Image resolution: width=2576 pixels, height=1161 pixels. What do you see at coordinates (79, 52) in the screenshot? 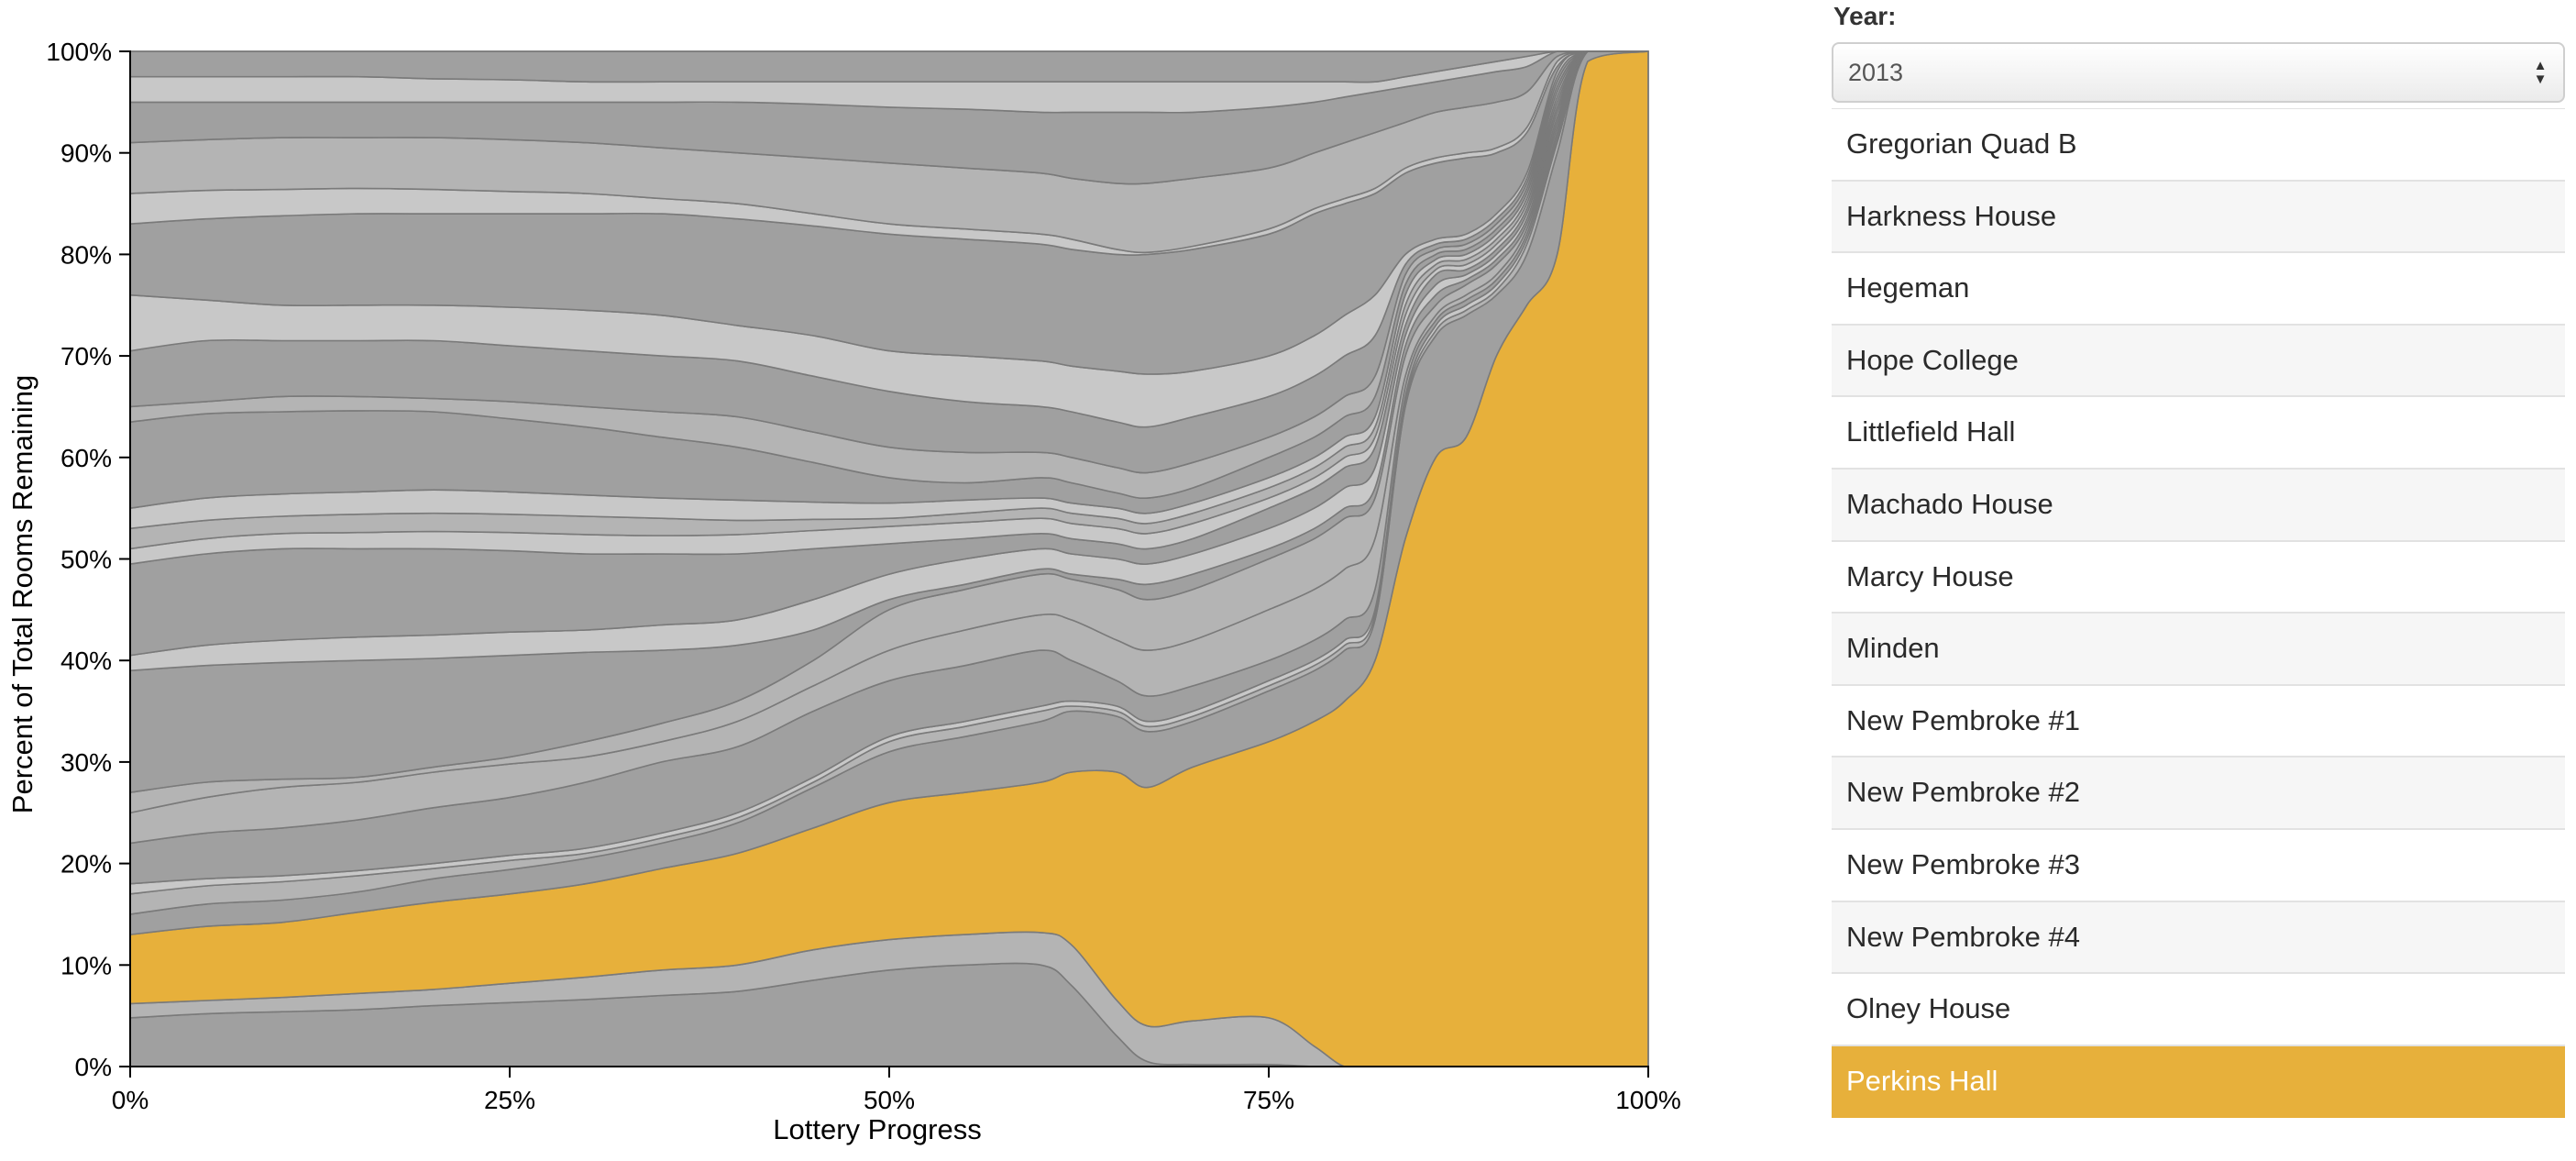
I see `y-tick-label: 100%` at bounding box center [79, 52].